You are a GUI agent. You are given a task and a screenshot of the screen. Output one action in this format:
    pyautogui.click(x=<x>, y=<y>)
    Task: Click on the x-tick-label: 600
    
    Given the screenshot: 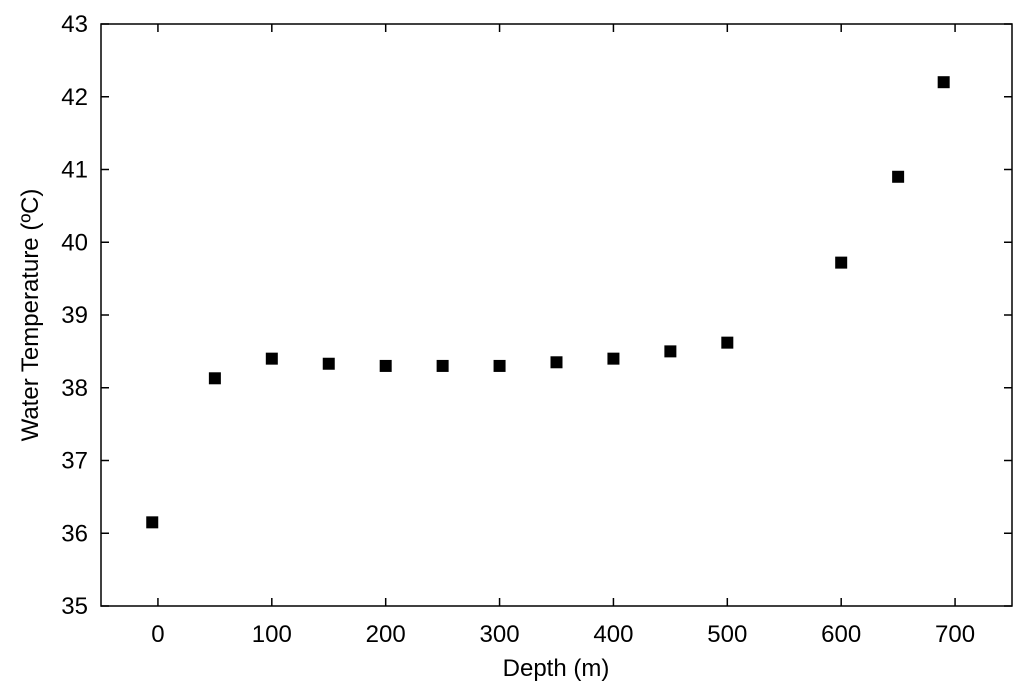 What is the action you would take?
    pyautogui.click(x=841, y=634)
    